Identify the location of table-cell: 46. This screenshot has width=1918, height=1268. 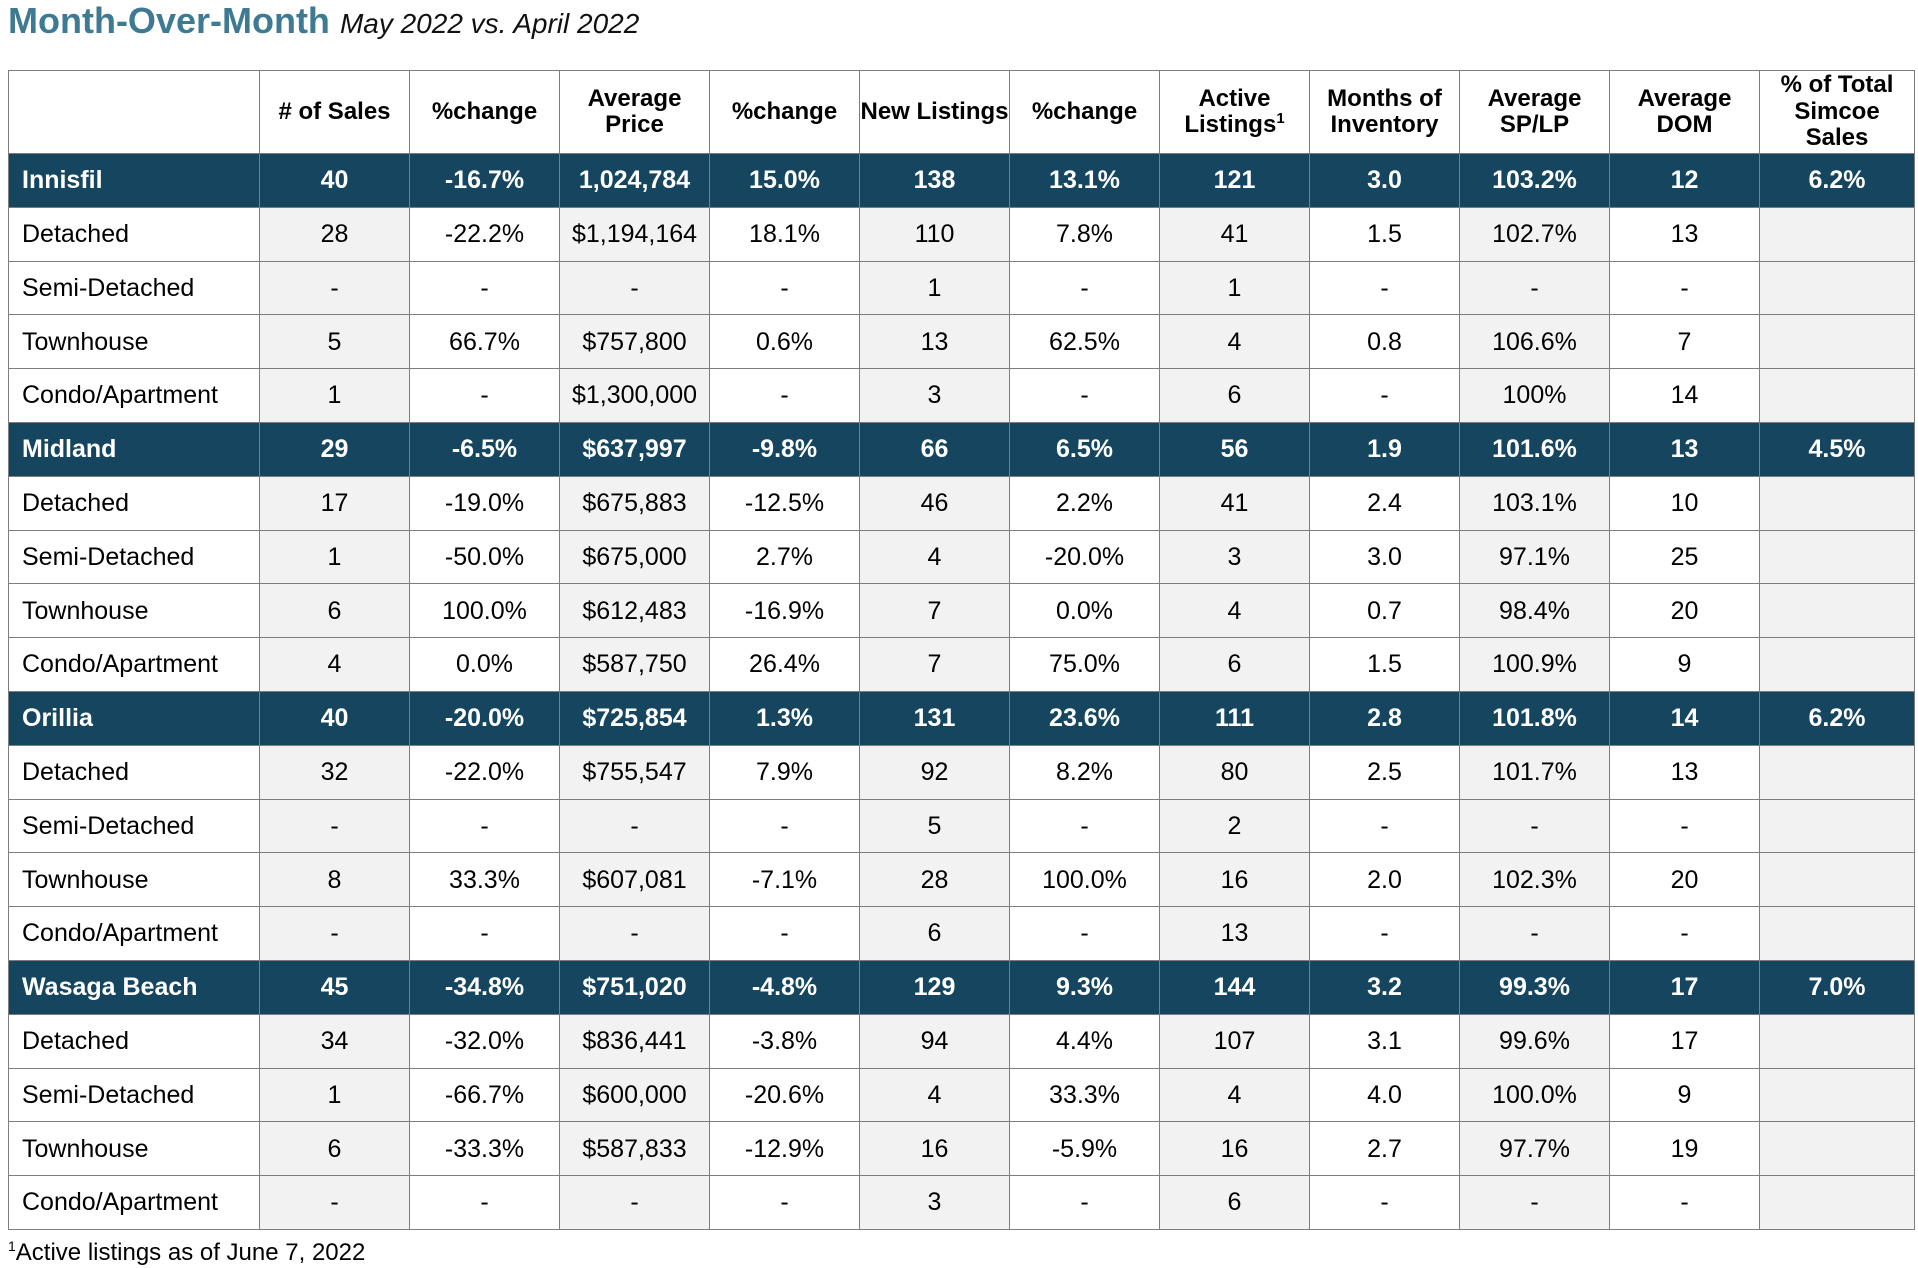
(934, 503).